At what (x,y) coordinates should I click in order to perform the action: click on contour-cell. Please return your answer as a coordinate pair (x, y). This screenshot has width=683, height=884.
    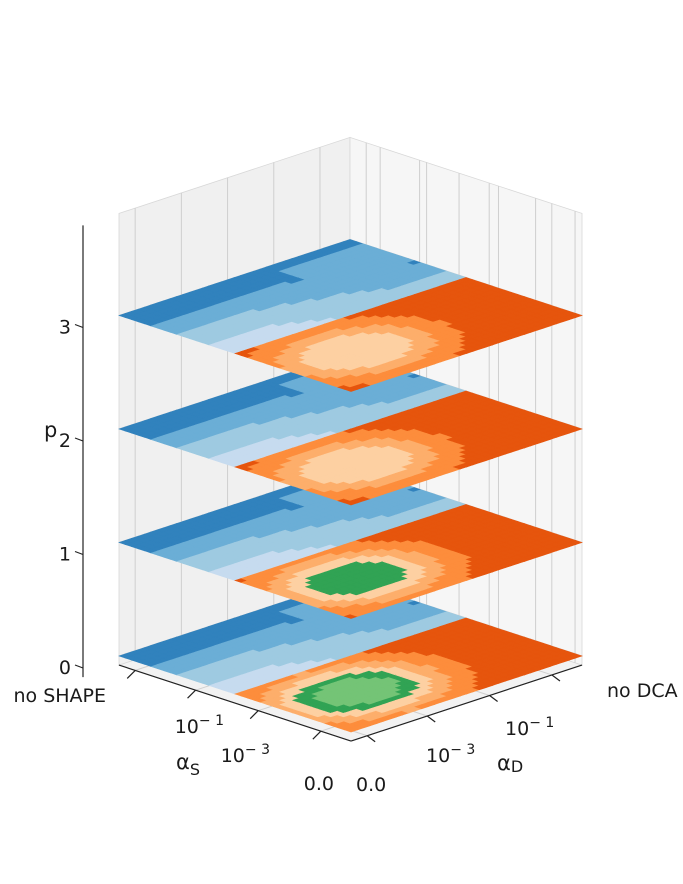
    Looking at the image, I should click on (575, 656).